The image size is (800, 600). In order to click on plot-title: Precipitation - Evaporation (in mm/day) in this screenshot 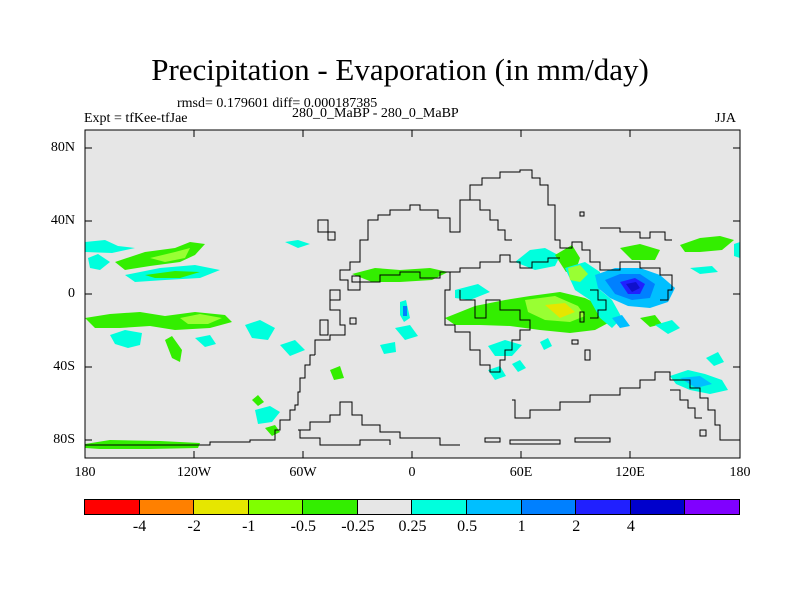, I will do `click(400, 69)`.